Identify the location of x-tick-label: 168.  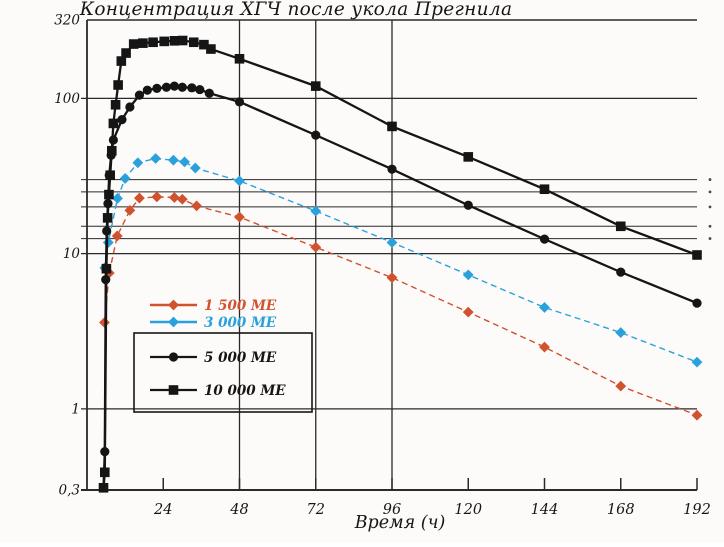
(621, 510).